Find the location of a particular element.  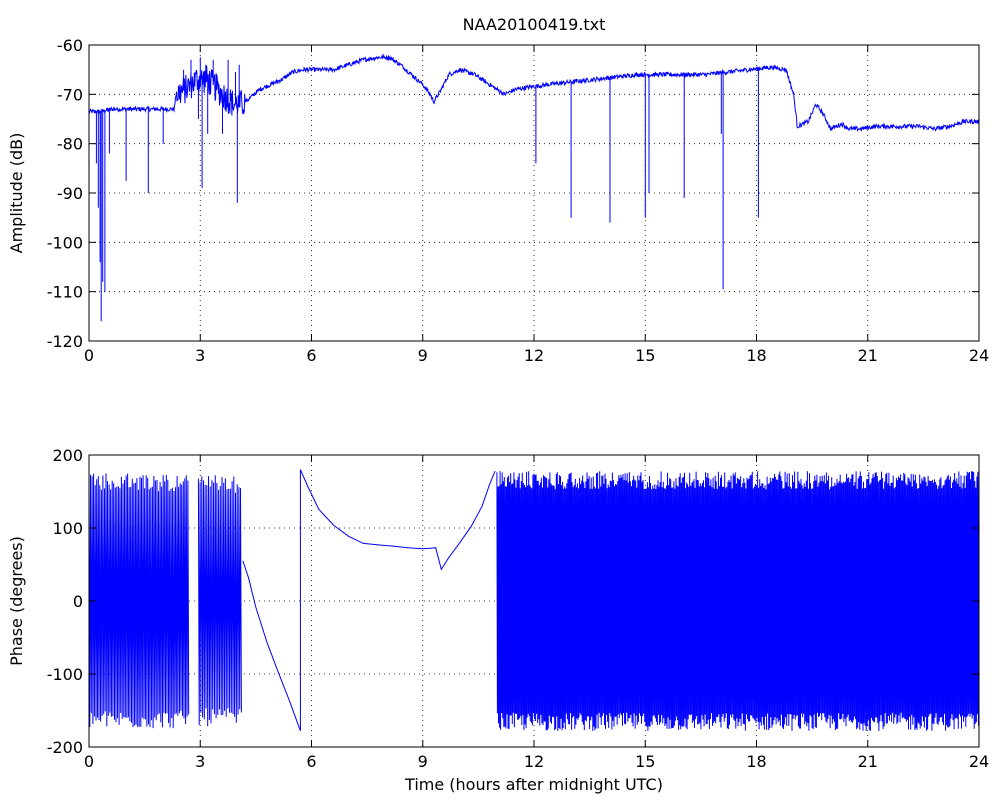

phase-y-axis-label: Phase (degrees) is located at coordinates (16, 601).